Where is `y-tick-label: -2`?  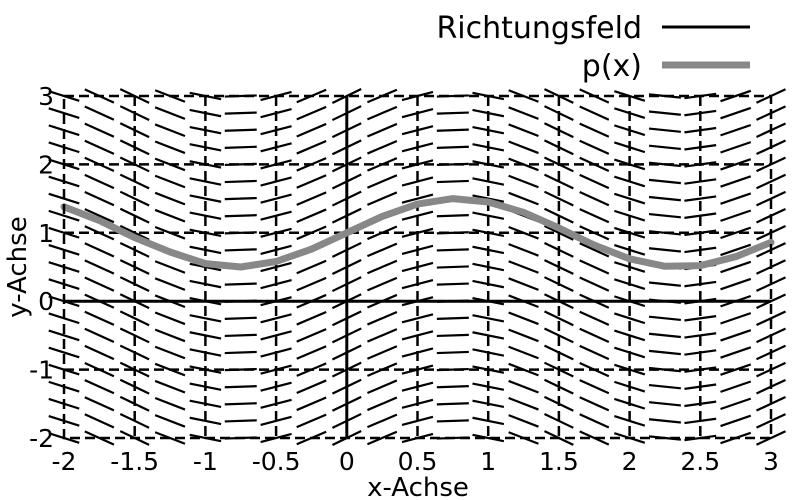 y-tick-label: -2 is located at coordinates (41, 438).